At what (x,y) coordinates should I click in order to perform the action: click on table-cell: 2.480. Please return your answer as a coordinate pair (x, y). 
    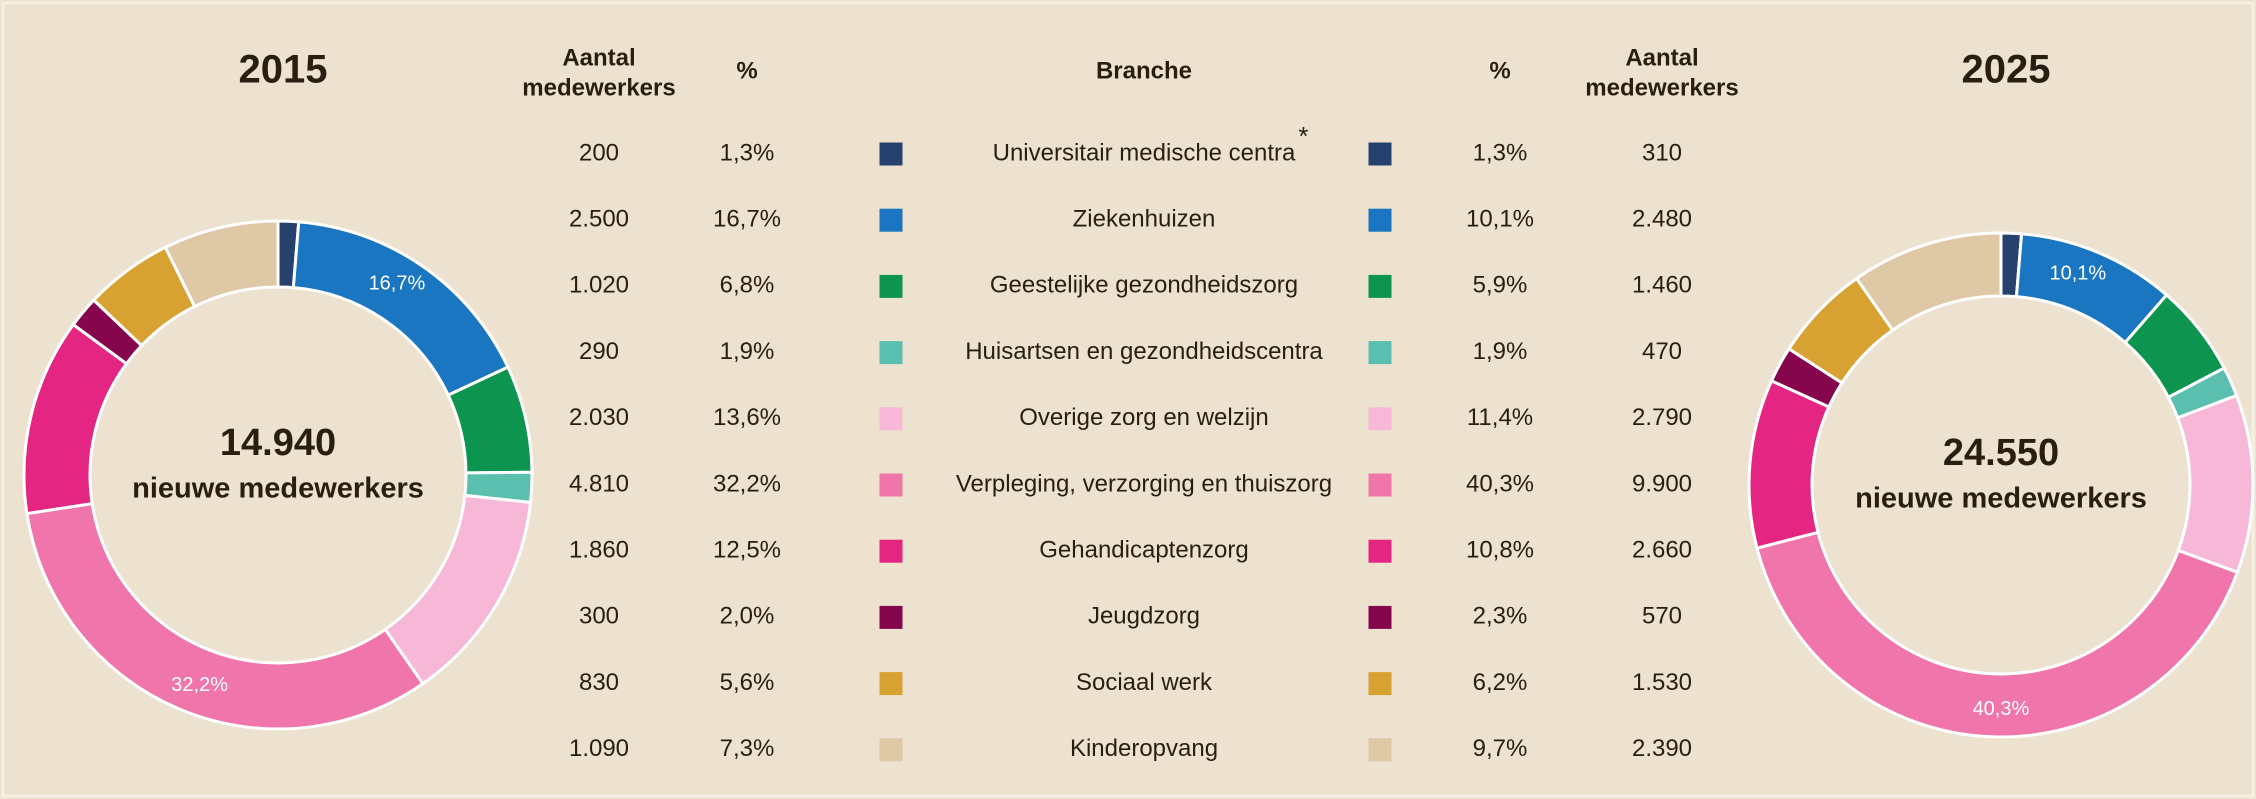
    Looking at the image, I should click on (1662, 219).